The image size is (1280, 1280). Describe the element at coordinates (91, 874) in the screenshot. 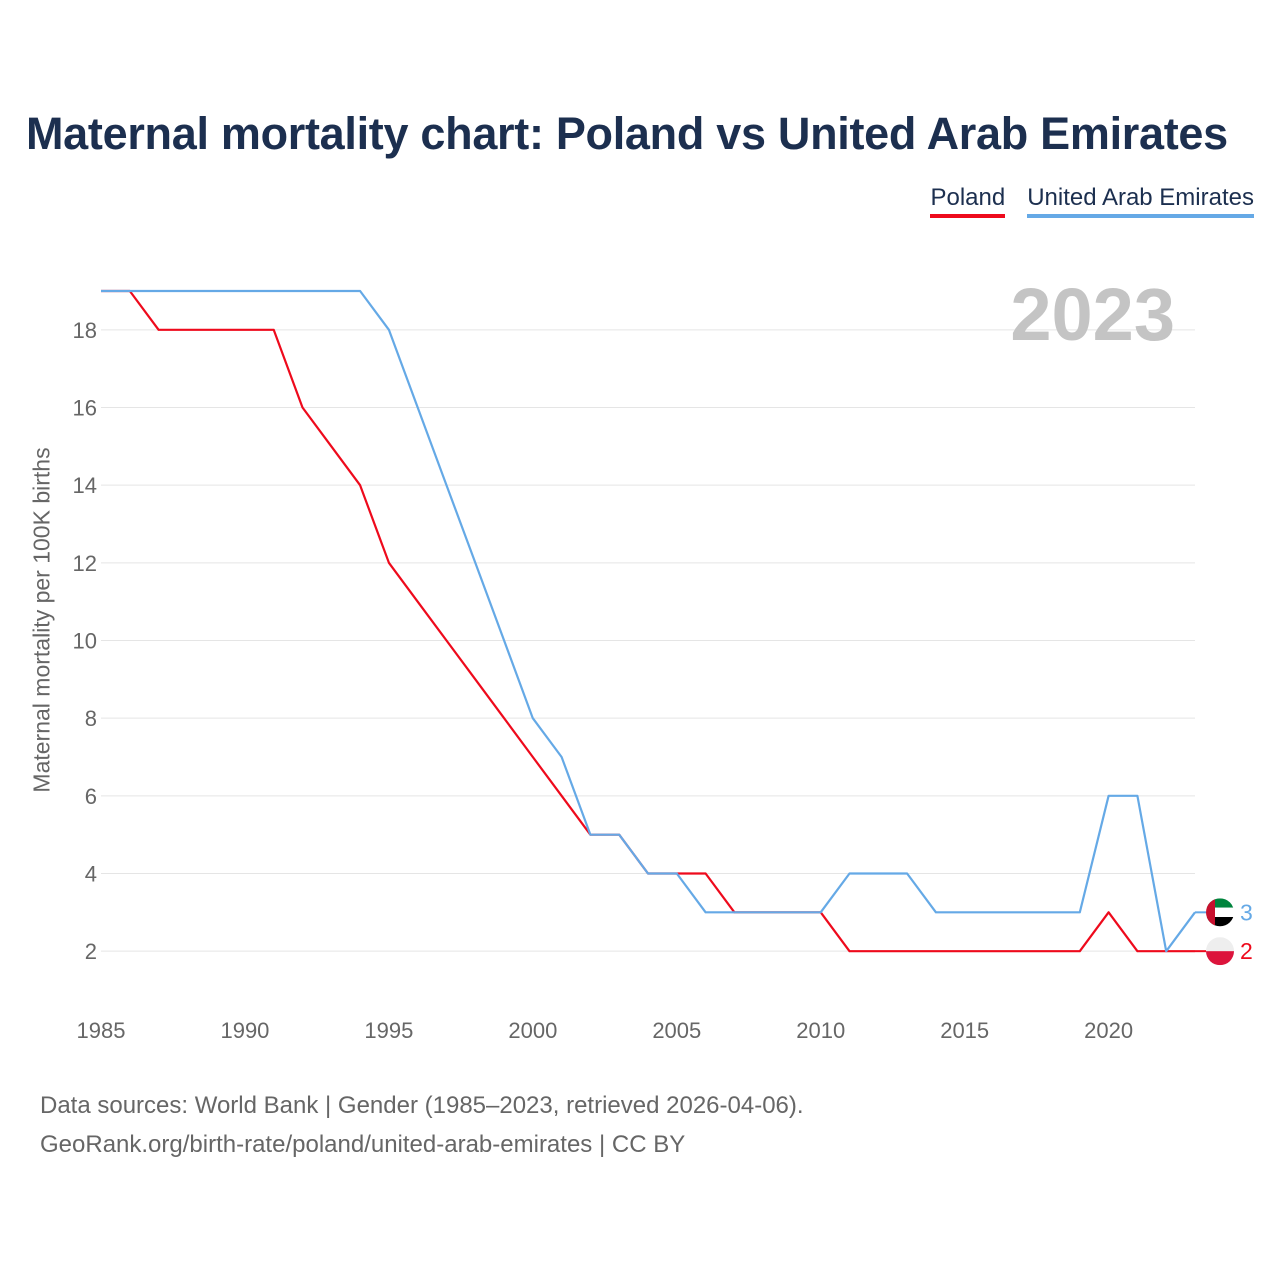

I see `y-tick-label-4: 4` at that location.